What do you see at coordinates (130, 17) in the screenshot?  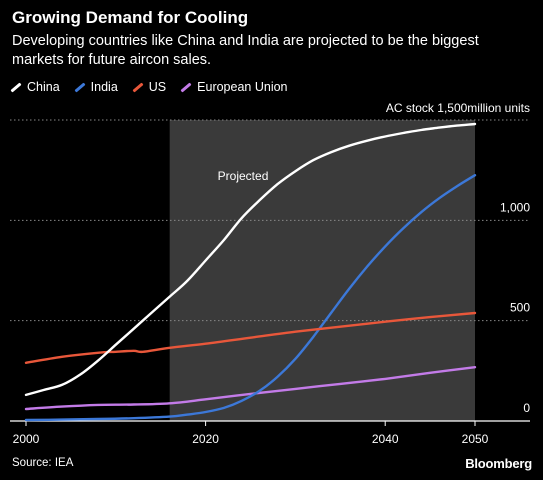 I see `chart-title: Growing Demand for Cooling` at bounding box center [130, 17].